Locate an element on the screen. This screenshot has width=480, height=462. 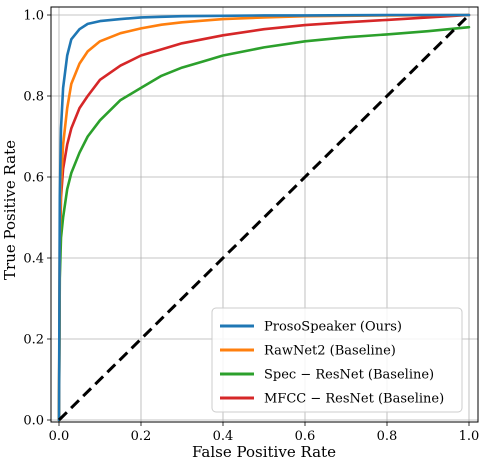
y-tick-label: 0.8 is located at coordinates (33, 97).